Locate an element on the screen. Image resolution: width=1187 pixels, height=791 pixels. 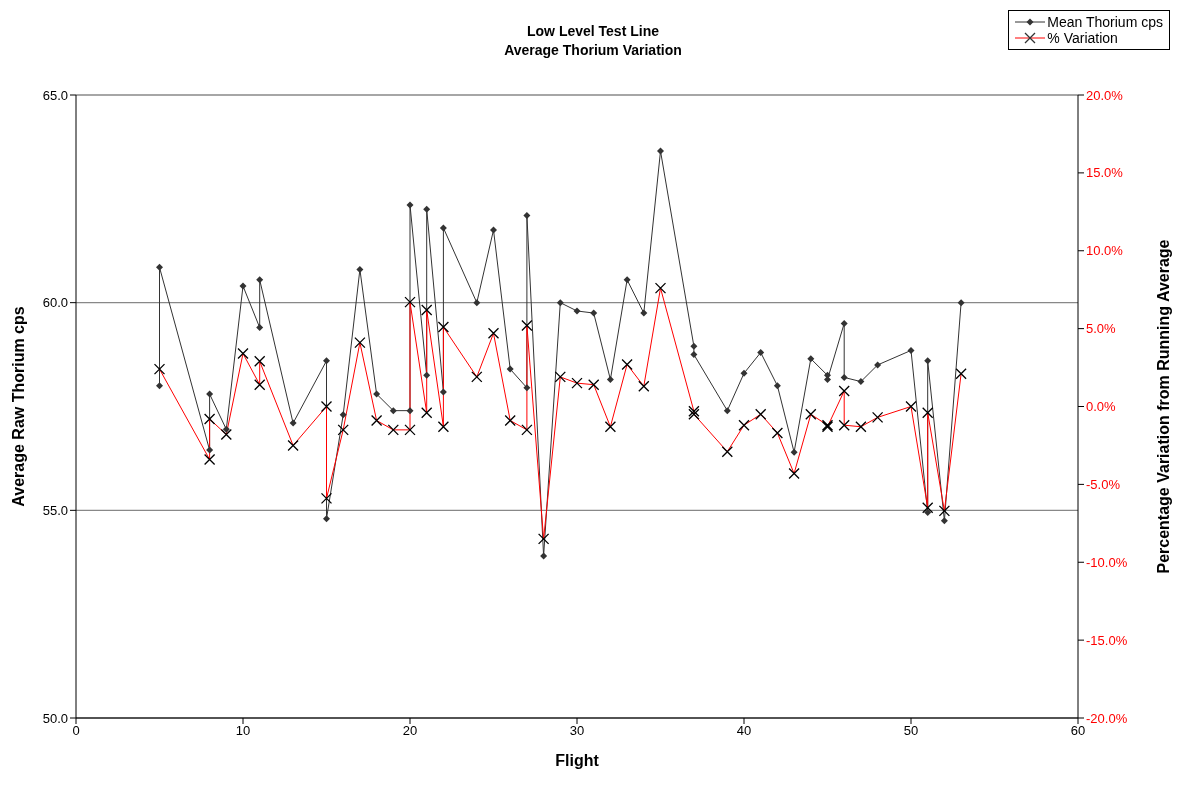
legend-label: % Variation is located at coordinates (1082, 38).